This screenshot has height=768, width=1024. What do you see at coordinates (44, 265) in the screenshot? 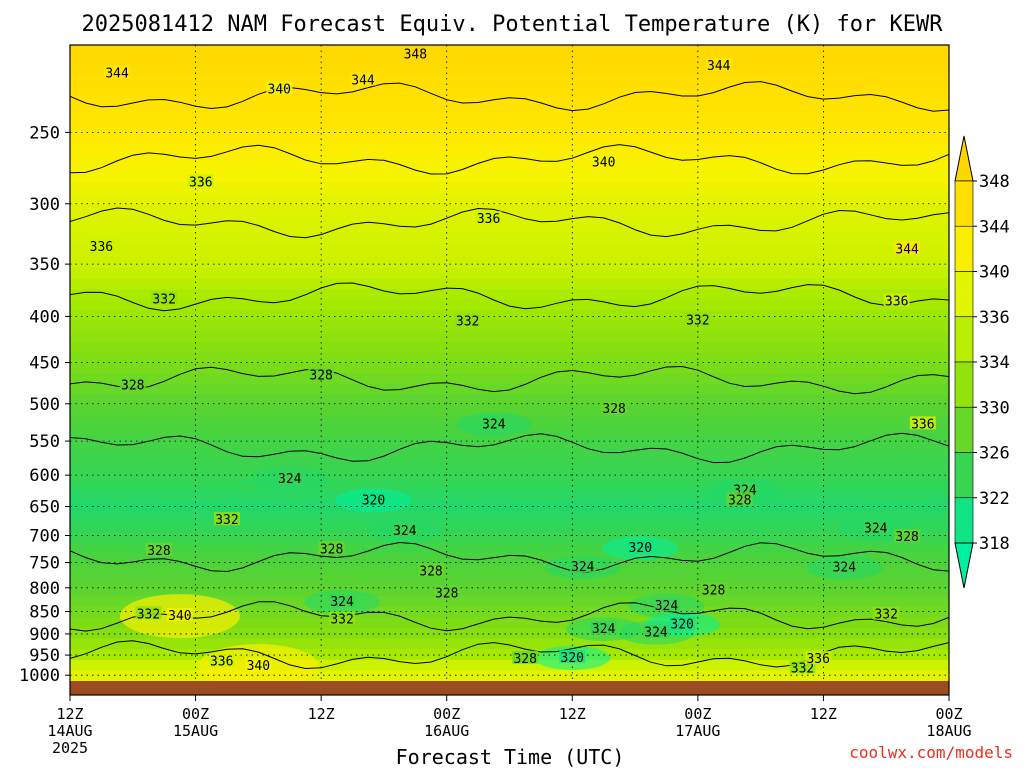
I see `y-tick-label: 350` at bounding box center [44, 265].